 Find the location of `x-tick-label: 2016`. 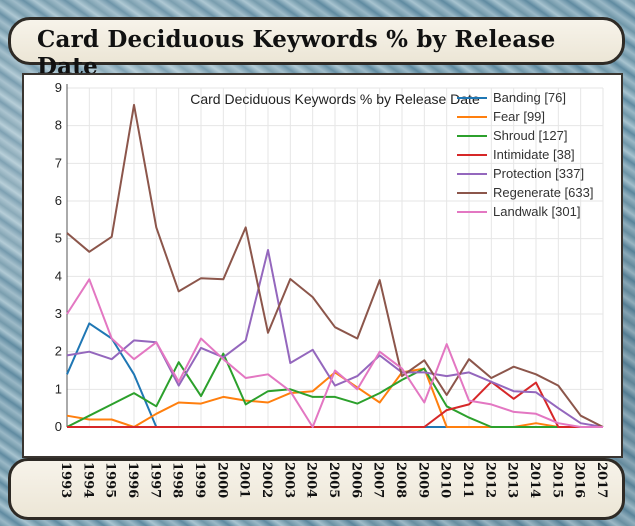

x-tick-label: 2016 is located at coordinates (579, 480).